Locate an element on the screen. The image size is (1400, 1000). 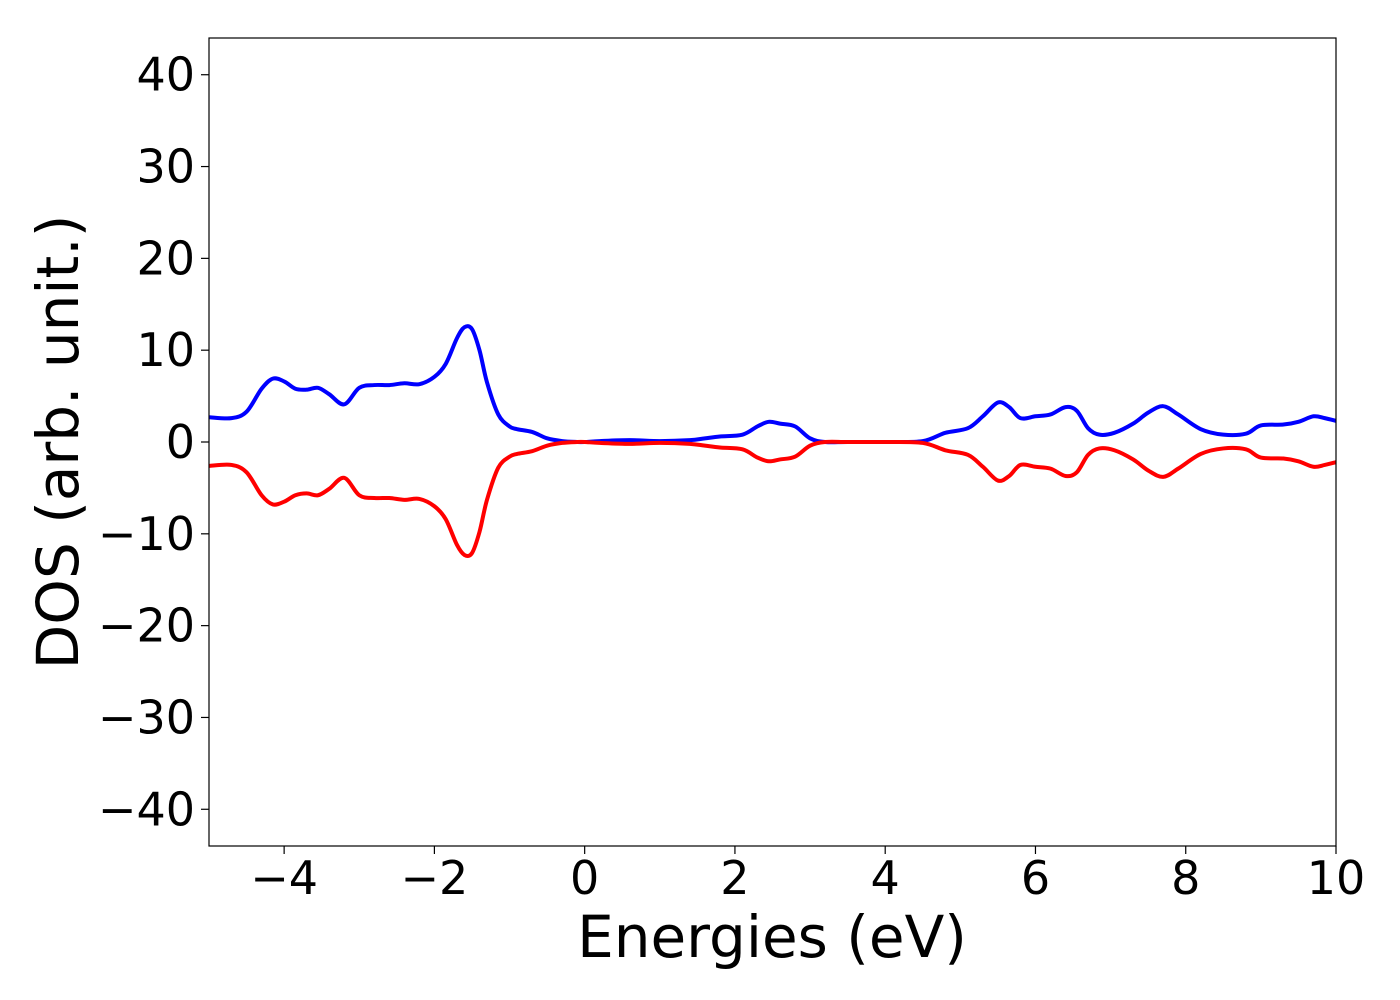
y-tick-label: 30 is located at coordinates (165, 167).